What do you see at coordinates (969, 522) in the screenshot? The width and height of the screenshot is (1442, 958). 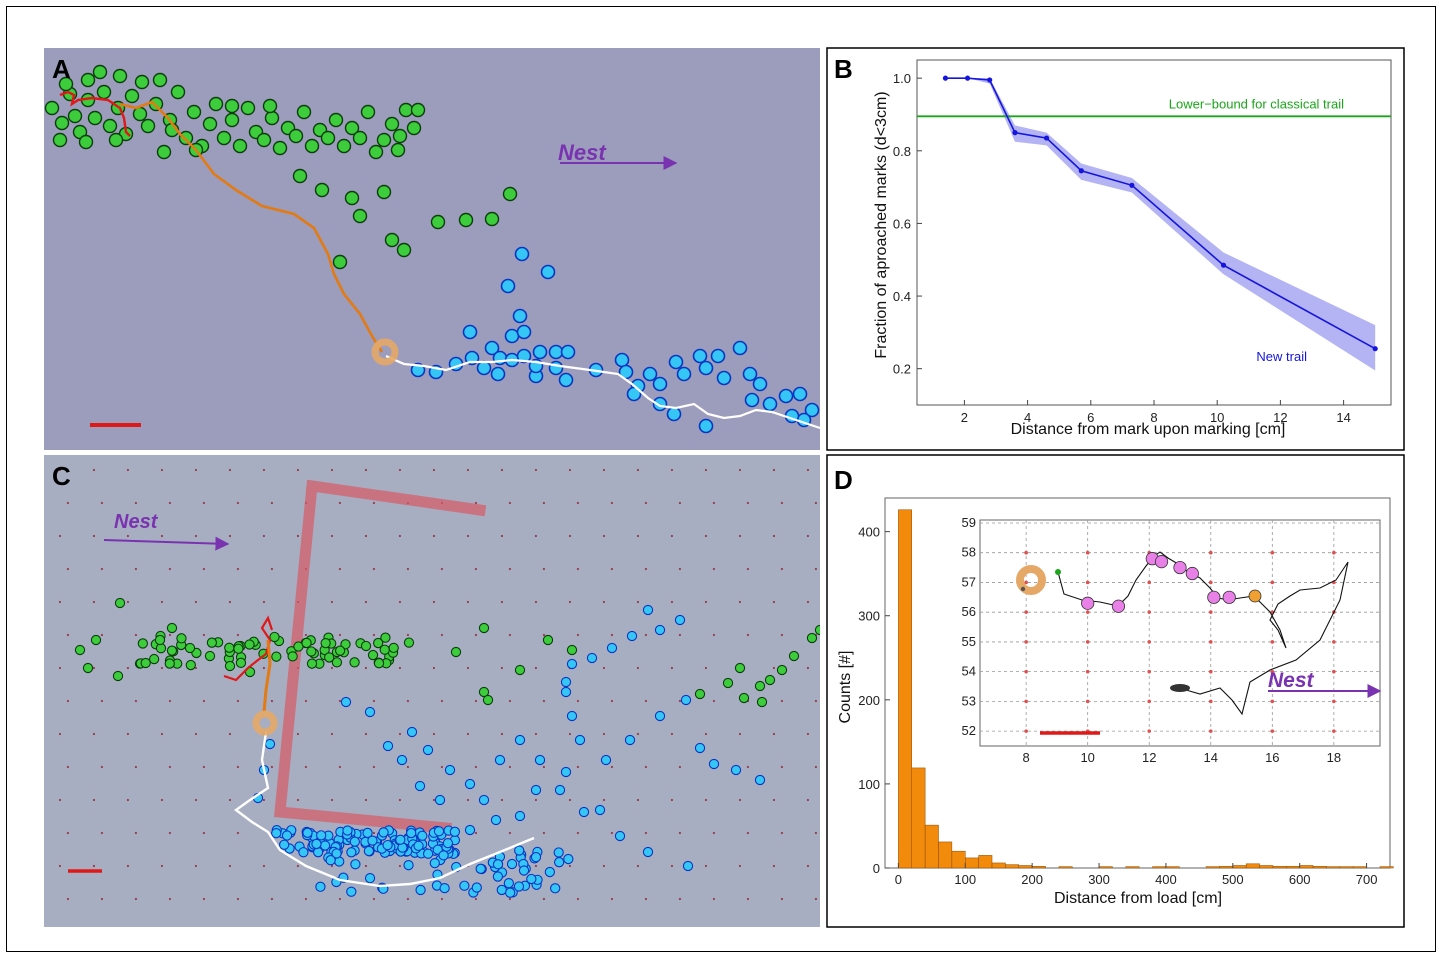 I see `inset-y-tick-label: 59` at bounding box center [969, 522].